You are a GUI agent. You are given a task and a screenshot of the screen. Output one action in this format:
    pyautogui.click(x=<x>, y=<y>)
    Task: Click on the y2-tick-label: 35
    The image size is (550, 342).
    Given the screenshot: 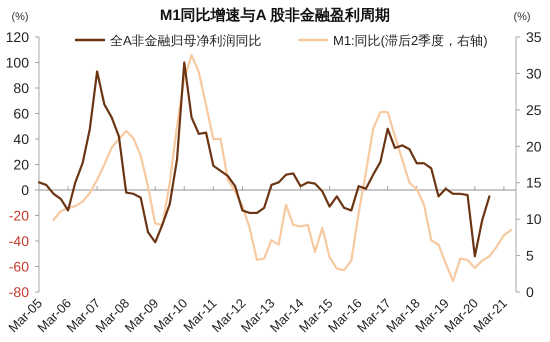 What is the action you would take?
    pyautogui.click(x=534, y=37)
    